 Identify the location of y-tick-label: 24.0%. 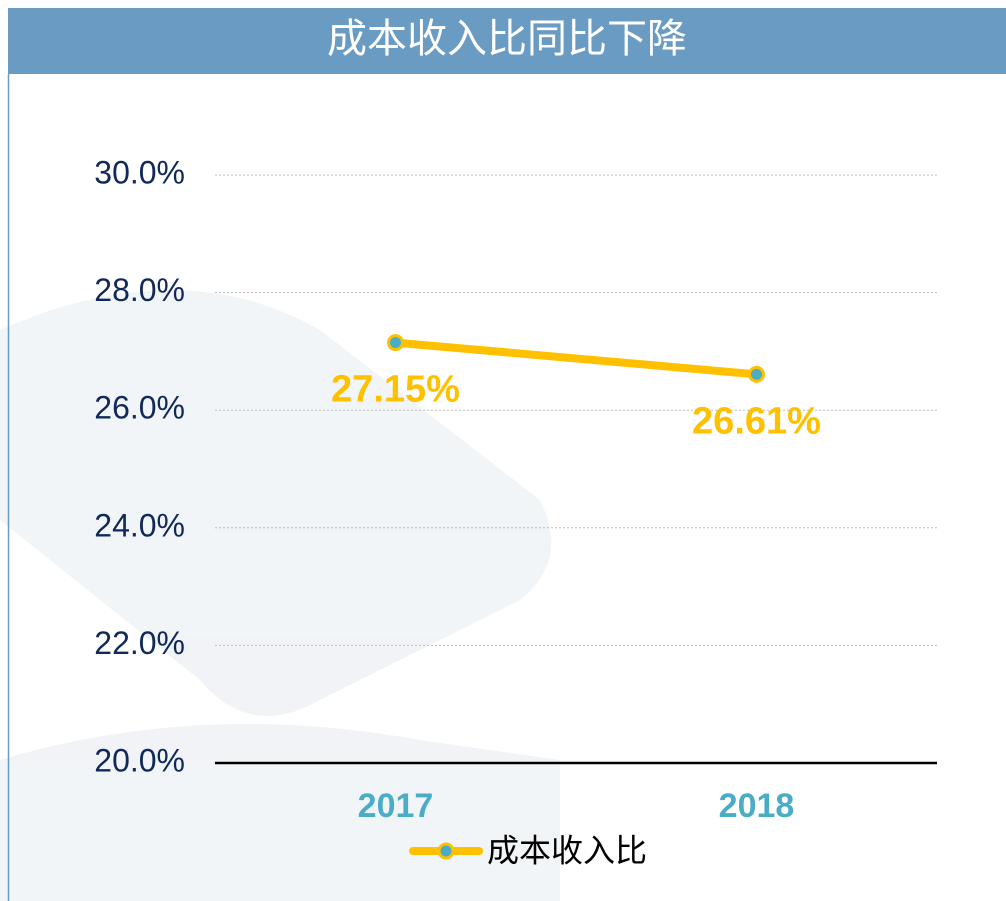
(139, 525).